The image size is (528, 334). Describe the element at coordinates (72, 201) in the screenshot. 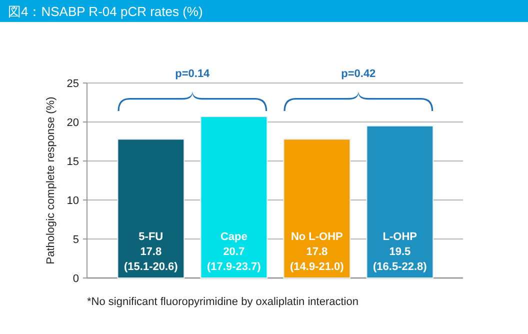

I see `y-tick-label: 10` at that location.